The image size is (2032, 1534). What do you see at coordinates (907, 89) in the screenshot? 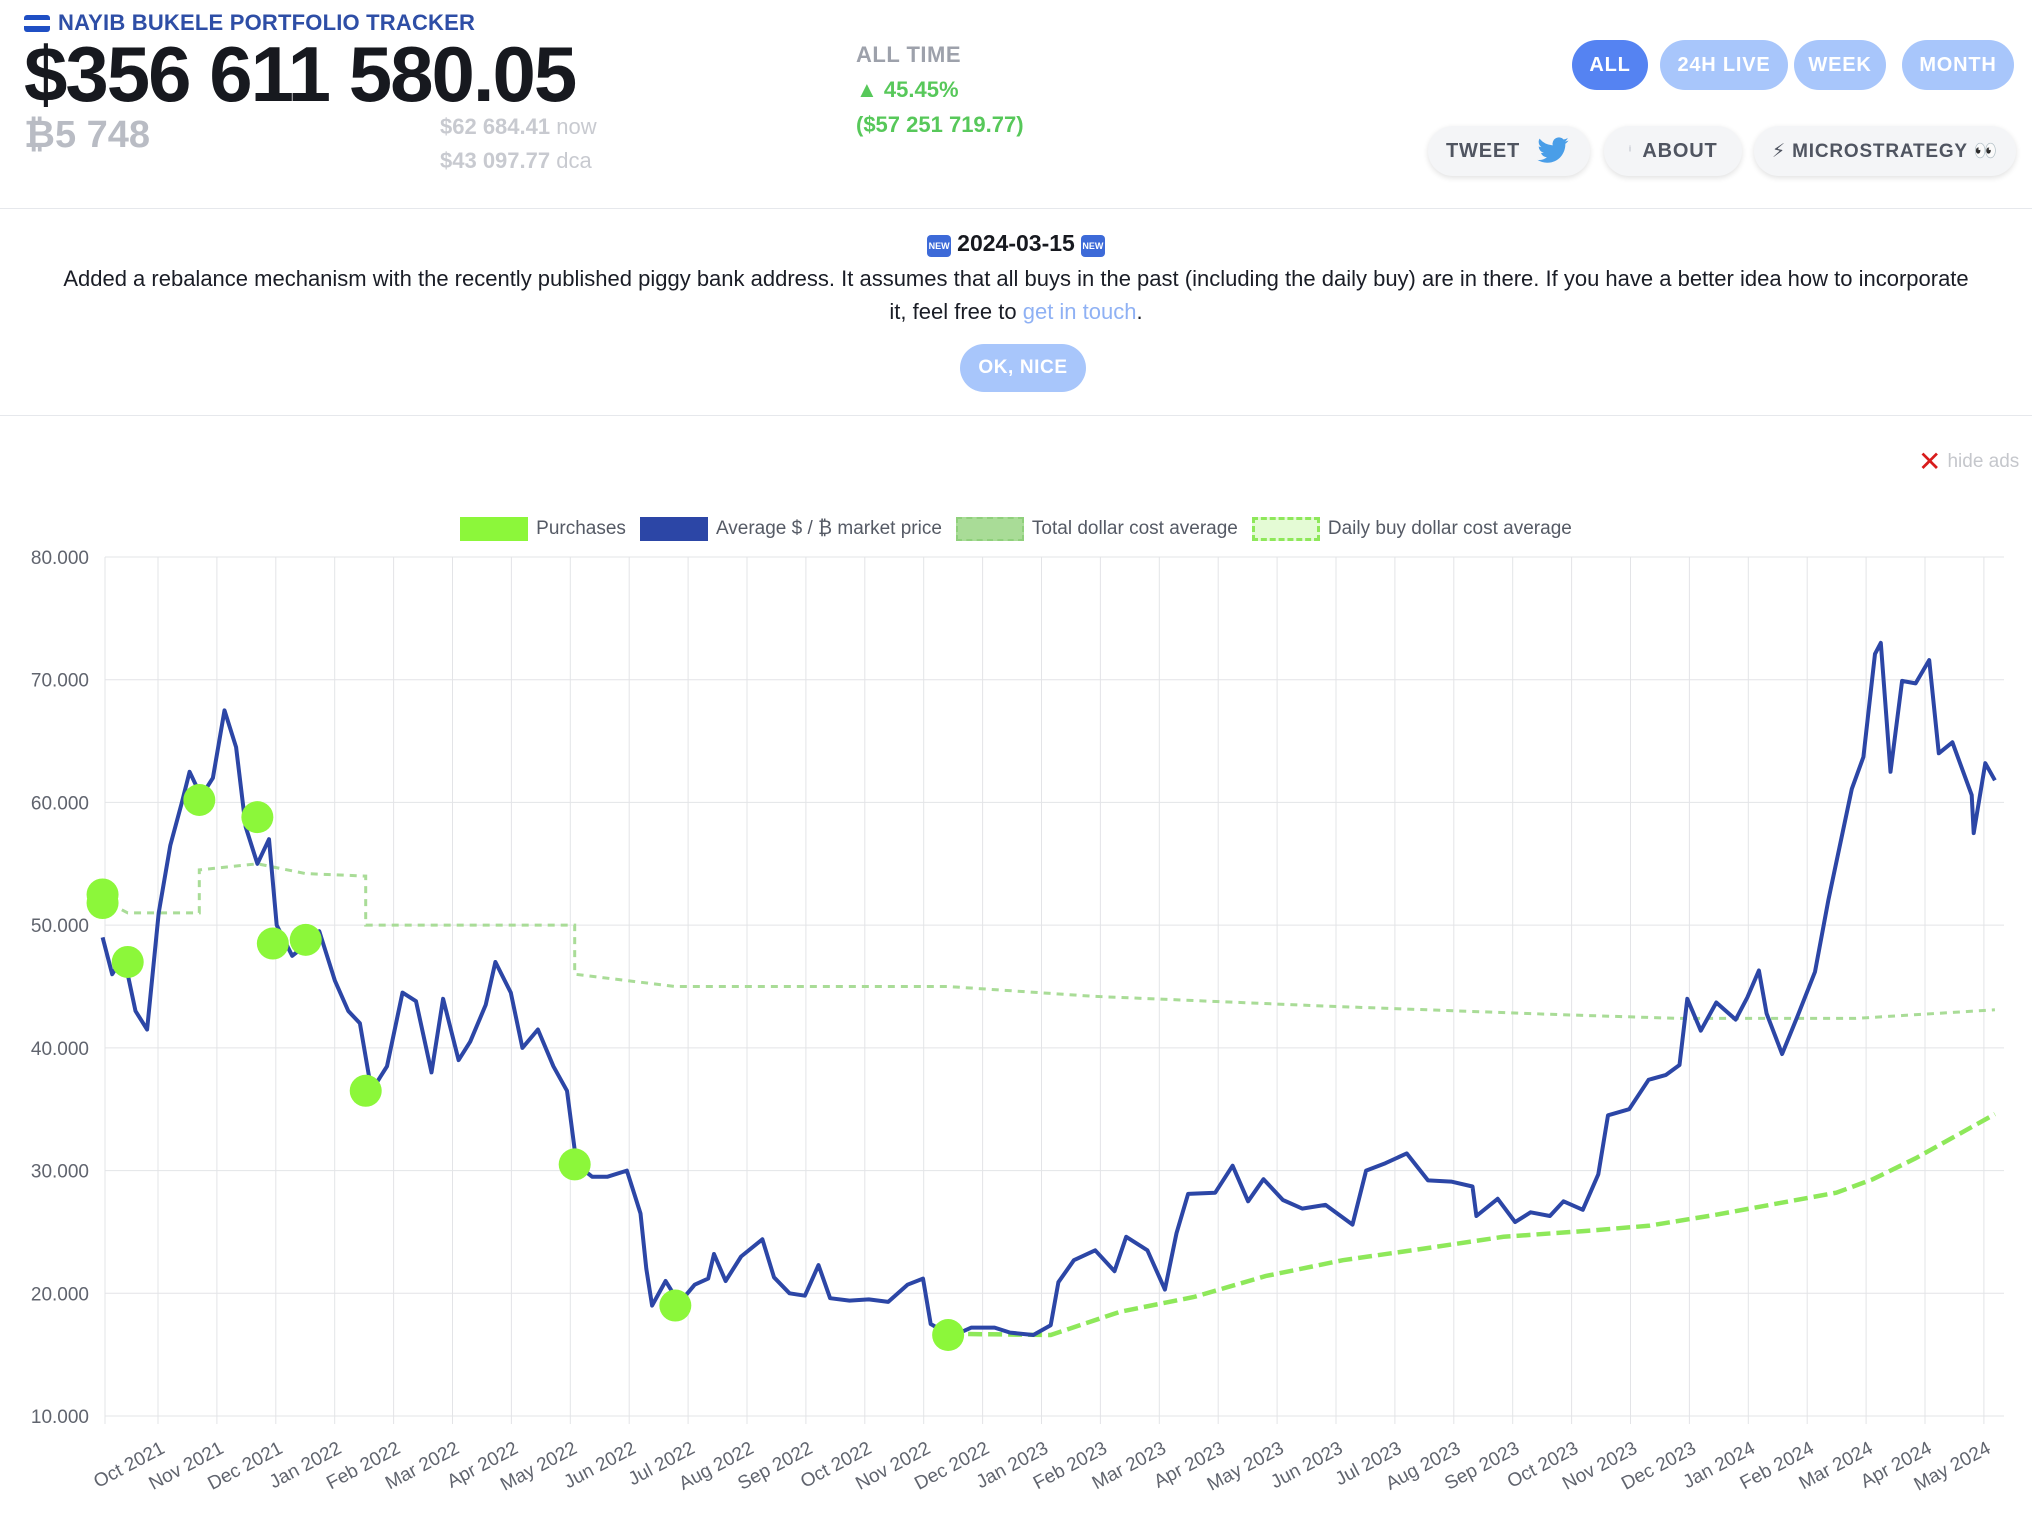
I see `alltime-percent: ▲ 45.45%` at bounding box center [907, 89].